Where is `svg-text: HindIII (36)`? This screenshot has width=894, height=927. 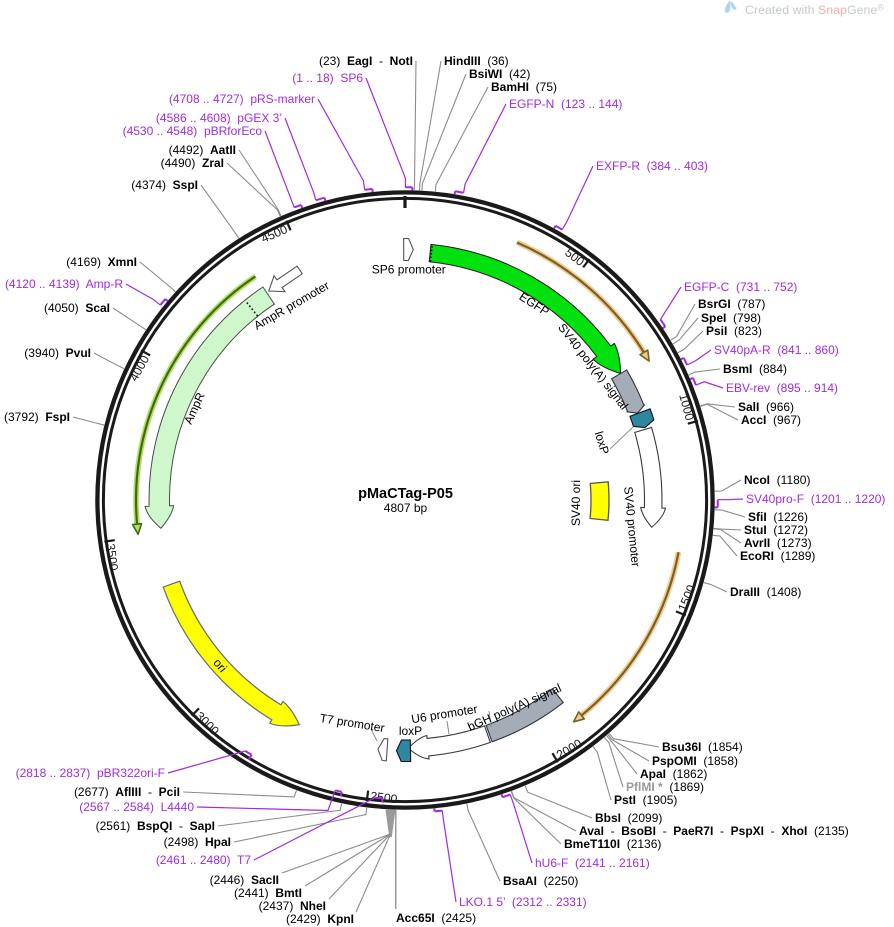
svg-text: HindIII (36) is located at coordinates (476, 61).